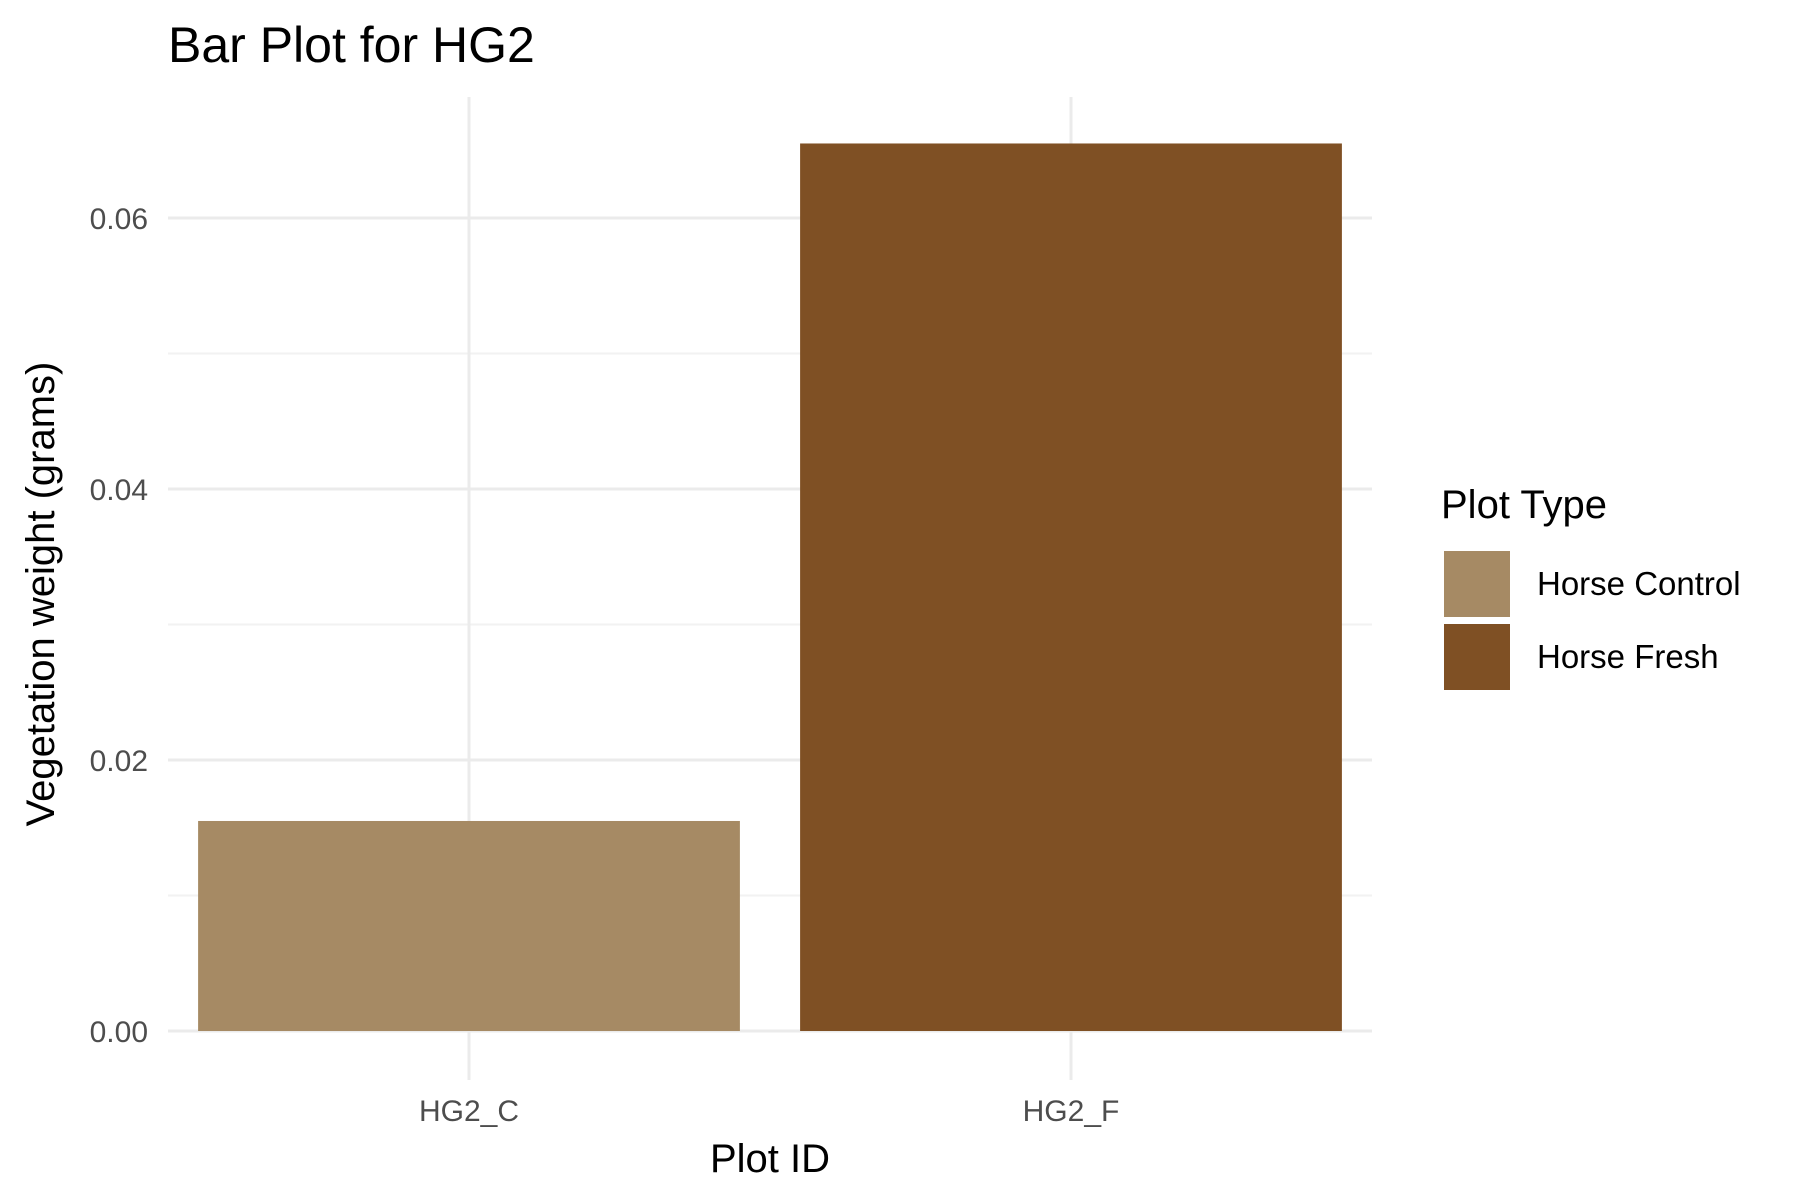 The width and height of the screenshot is (1800, 1200). Describe the element at coordinates (769, 1111) in the screenshot. I see `x-axis-ticks: HG2_C HG2_F` at that location.